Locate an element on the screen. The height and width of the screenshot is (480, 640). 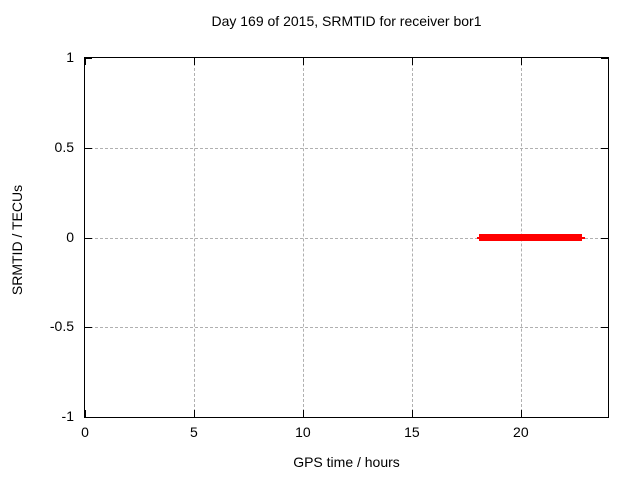
series-segment is located at coordinates (530, 237).